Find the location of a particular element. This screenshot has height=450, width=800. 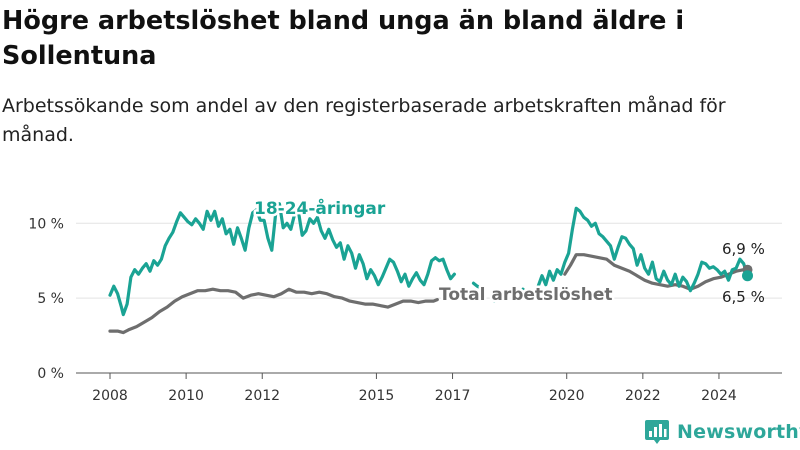

end-point is located at coordinates (748, 276).